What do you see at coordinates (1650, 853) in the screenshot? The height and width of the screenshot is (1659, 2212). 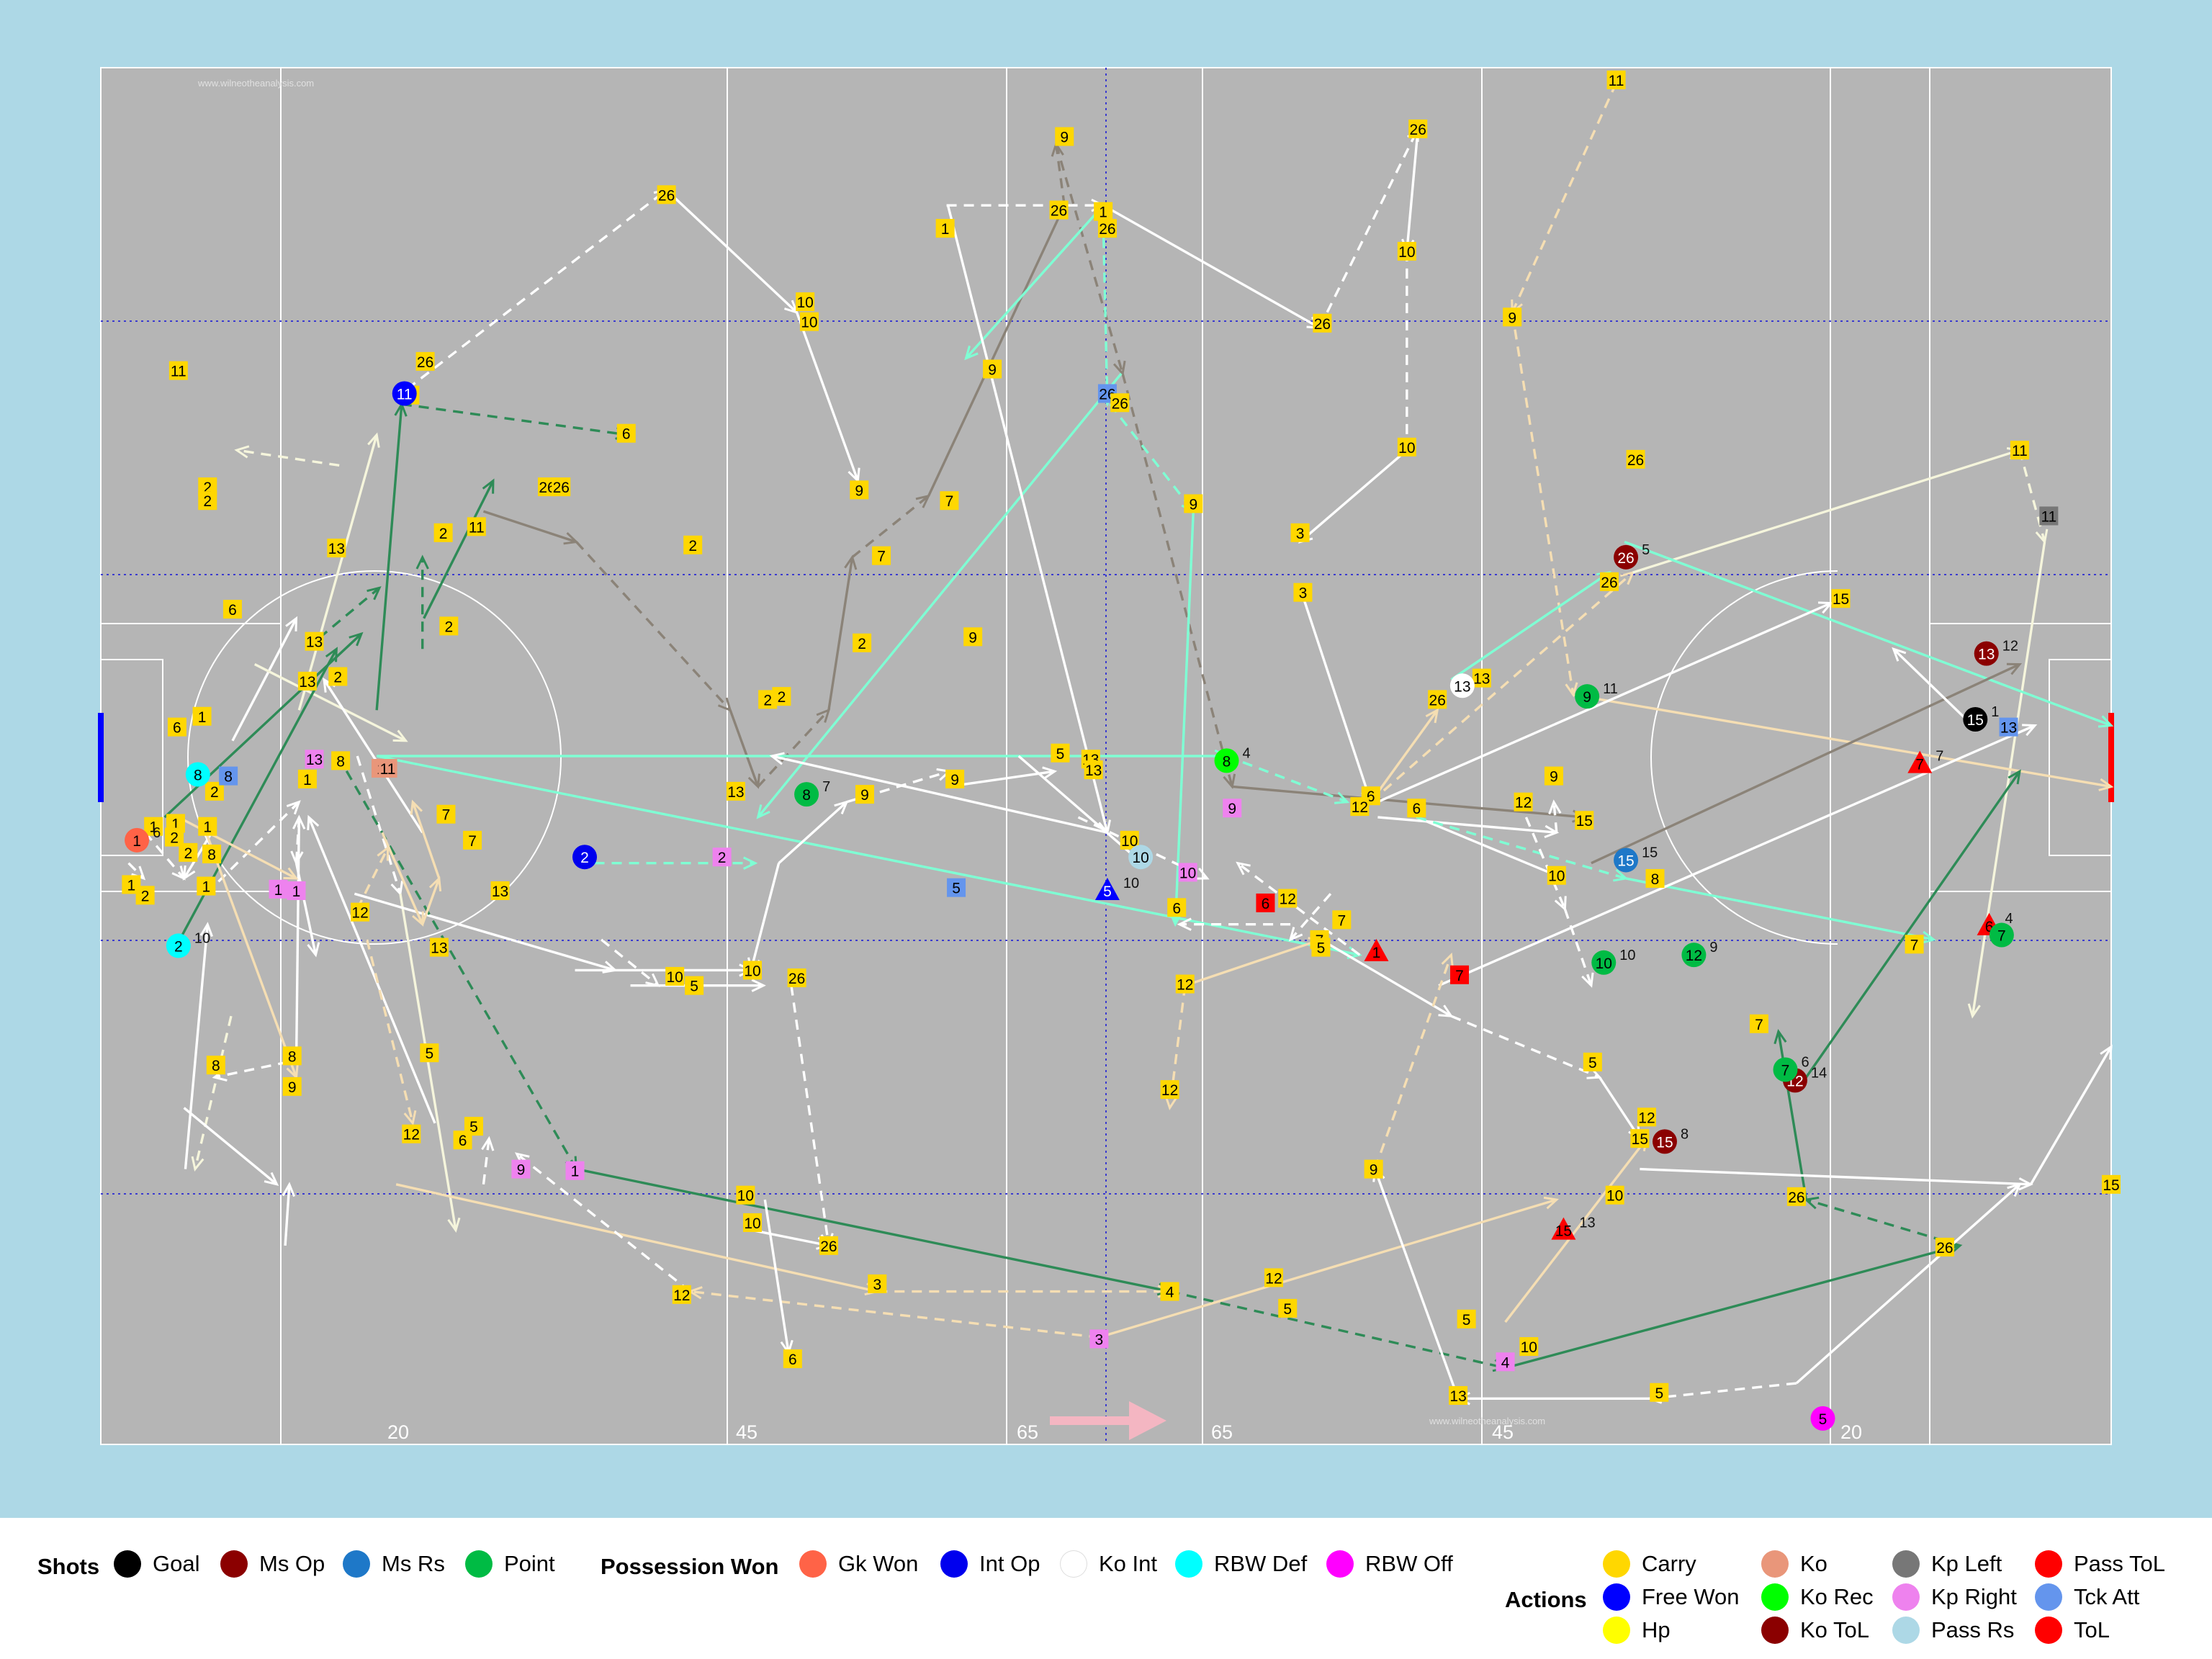 I see `marker-note: 15` at bounding box center [1650, 853].